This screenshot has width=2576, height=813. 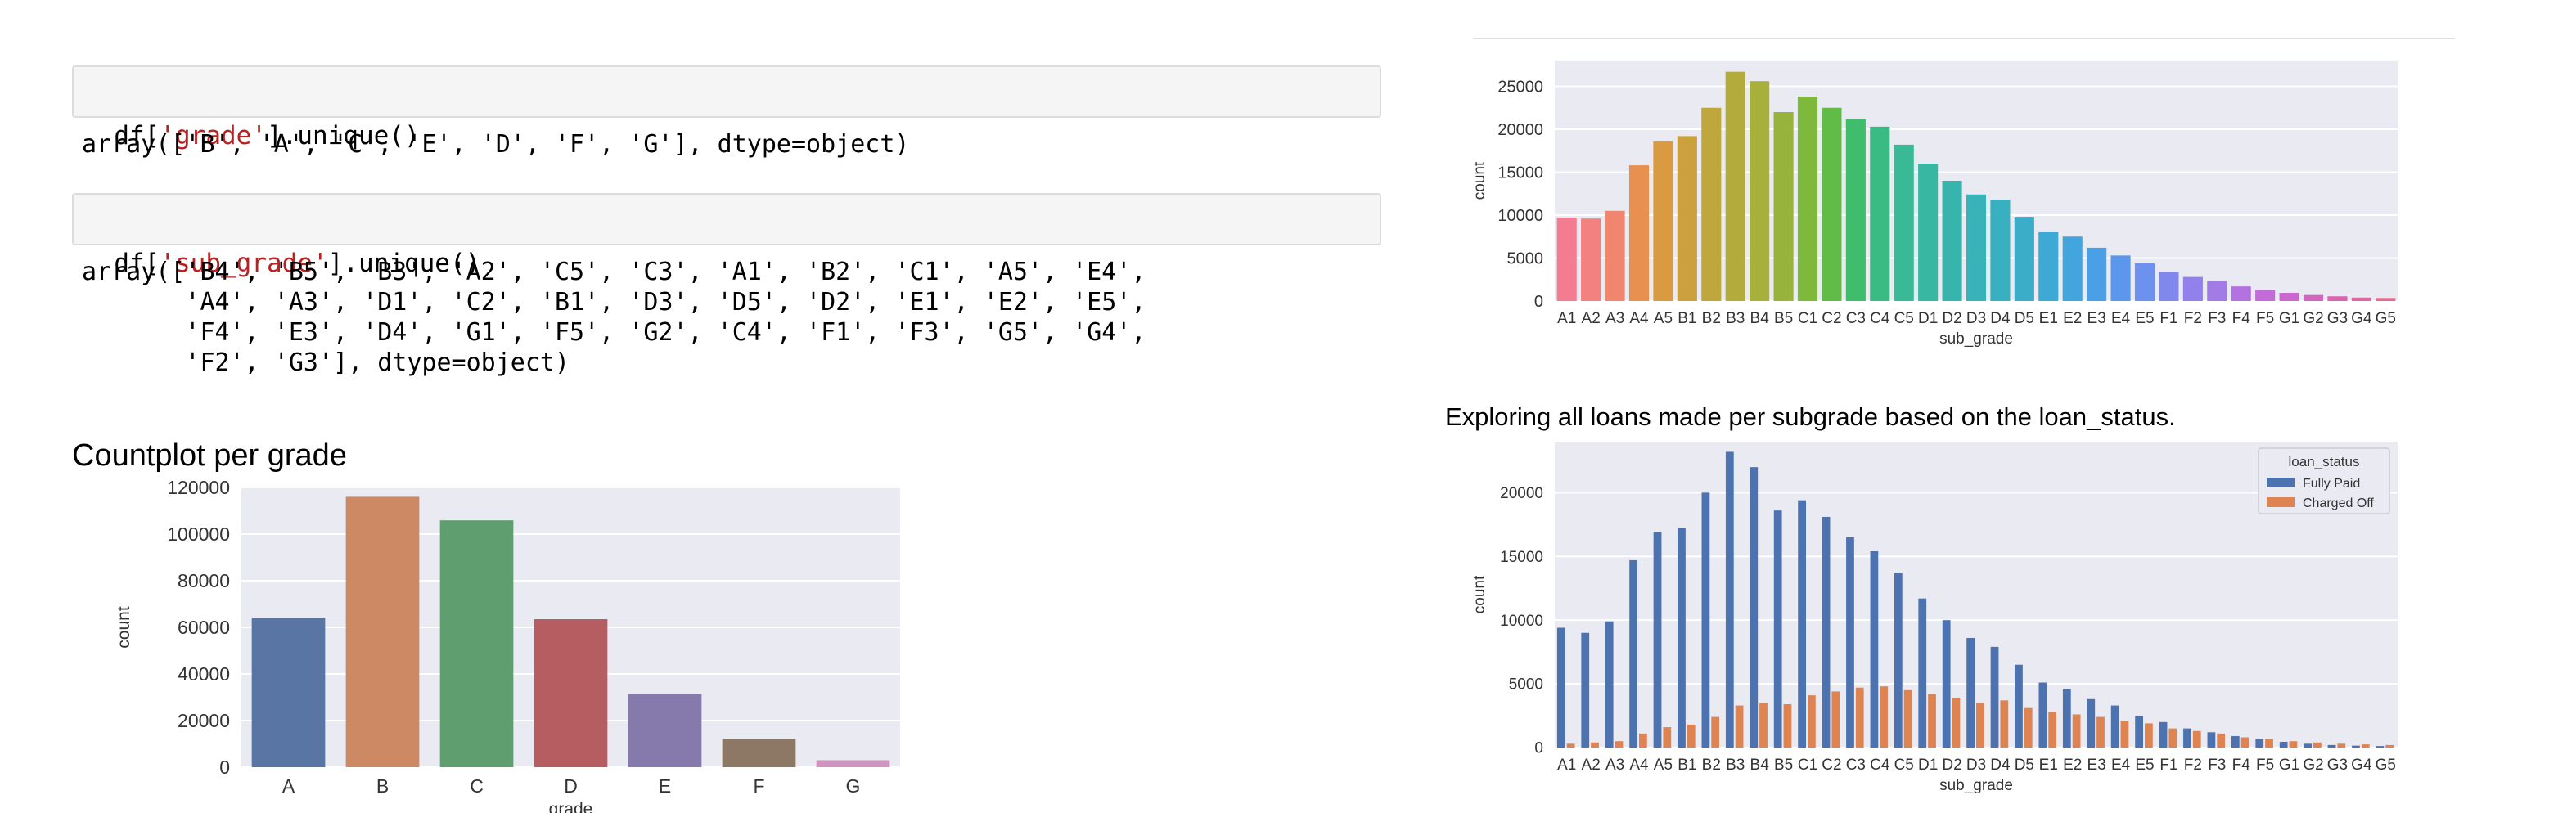 I want to click on x-tick-label: G4, so click(x=2361, y=319).